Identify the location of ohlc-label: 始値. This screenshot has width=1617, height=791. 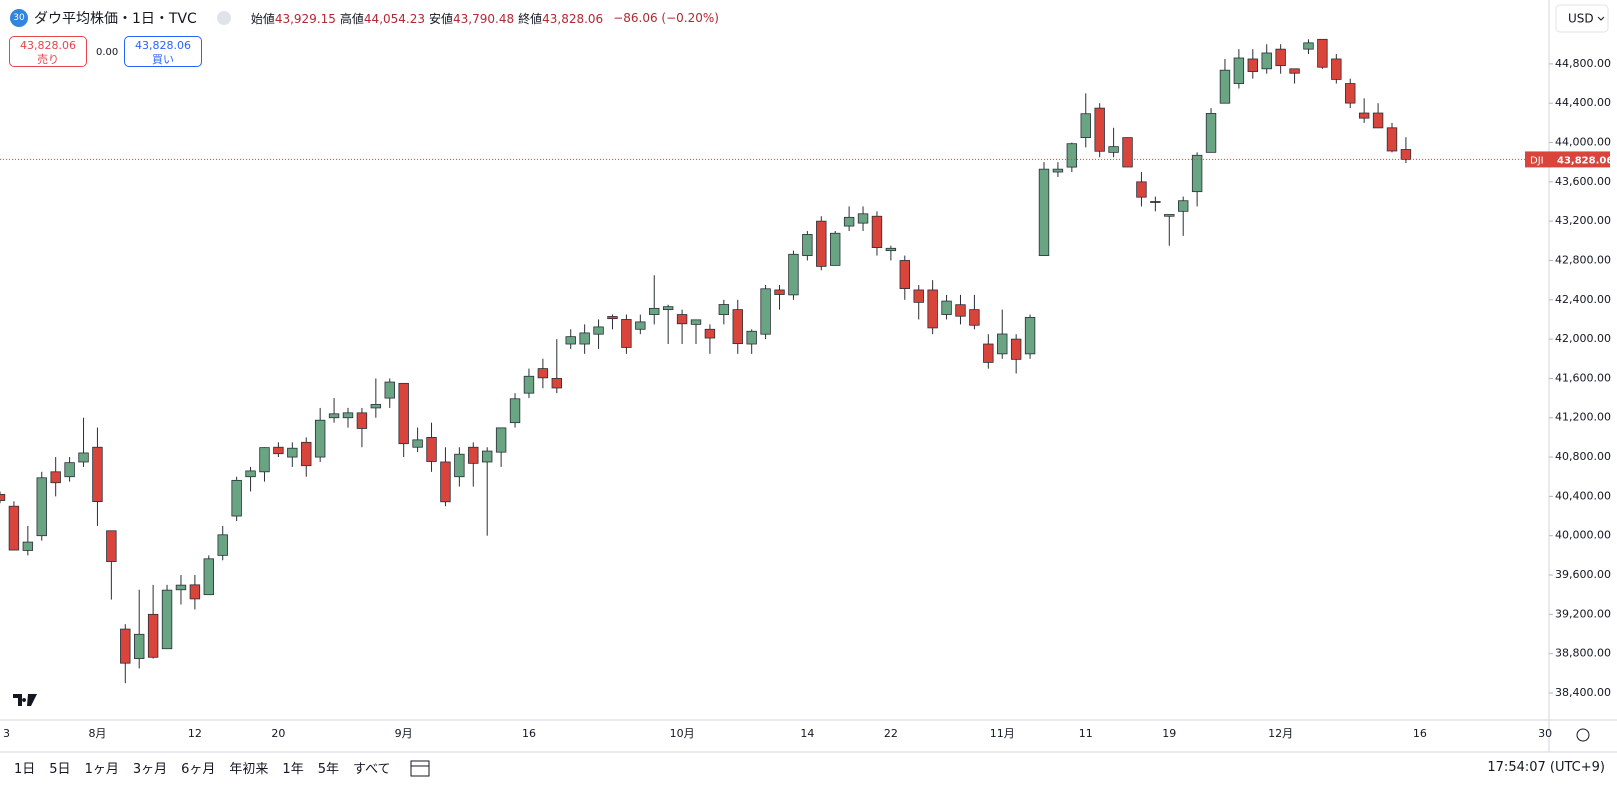
(262, 18).